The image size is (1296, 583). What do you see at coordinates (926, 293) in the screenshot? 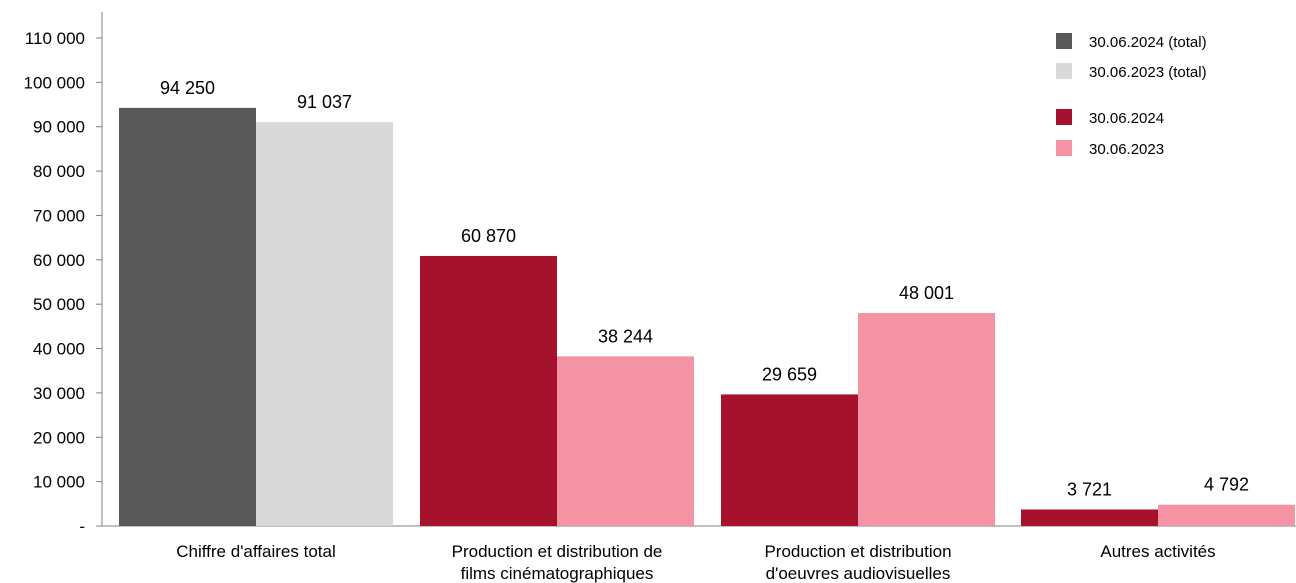
I see `bar-value-label: 48 001` at bounding box center [926, 293].